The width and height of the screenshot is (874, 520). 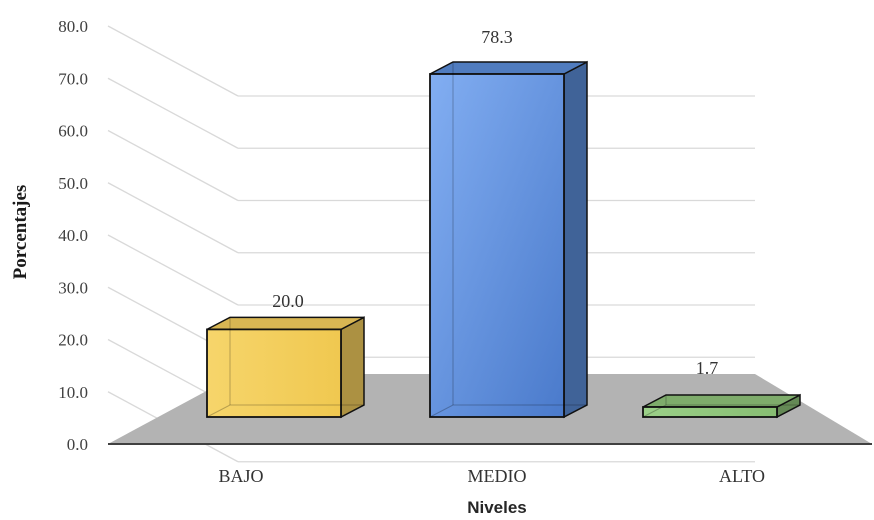 I want to click on x-category-label: BAJO, so click(x=240, y=476).